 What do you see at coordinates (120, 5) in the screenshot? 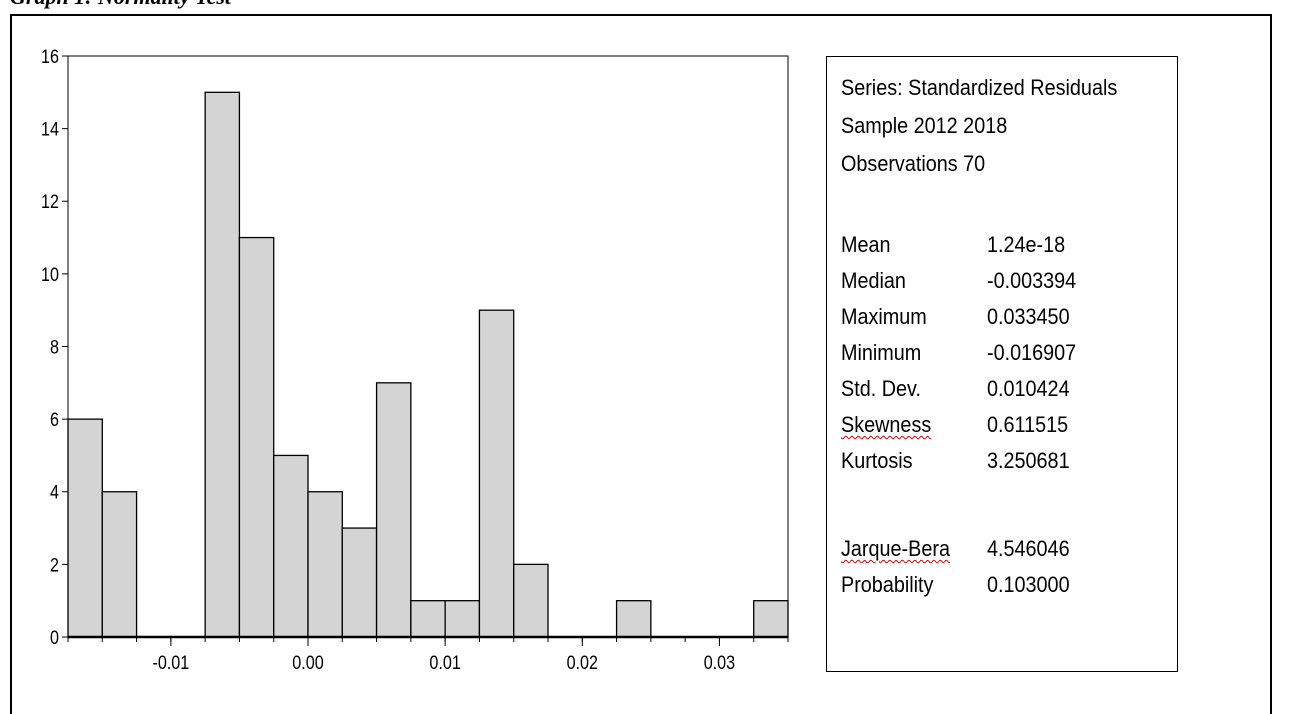
I see `cut-off-heading-text: Graph 1: Normality Test` at bounding box center [120, 5].